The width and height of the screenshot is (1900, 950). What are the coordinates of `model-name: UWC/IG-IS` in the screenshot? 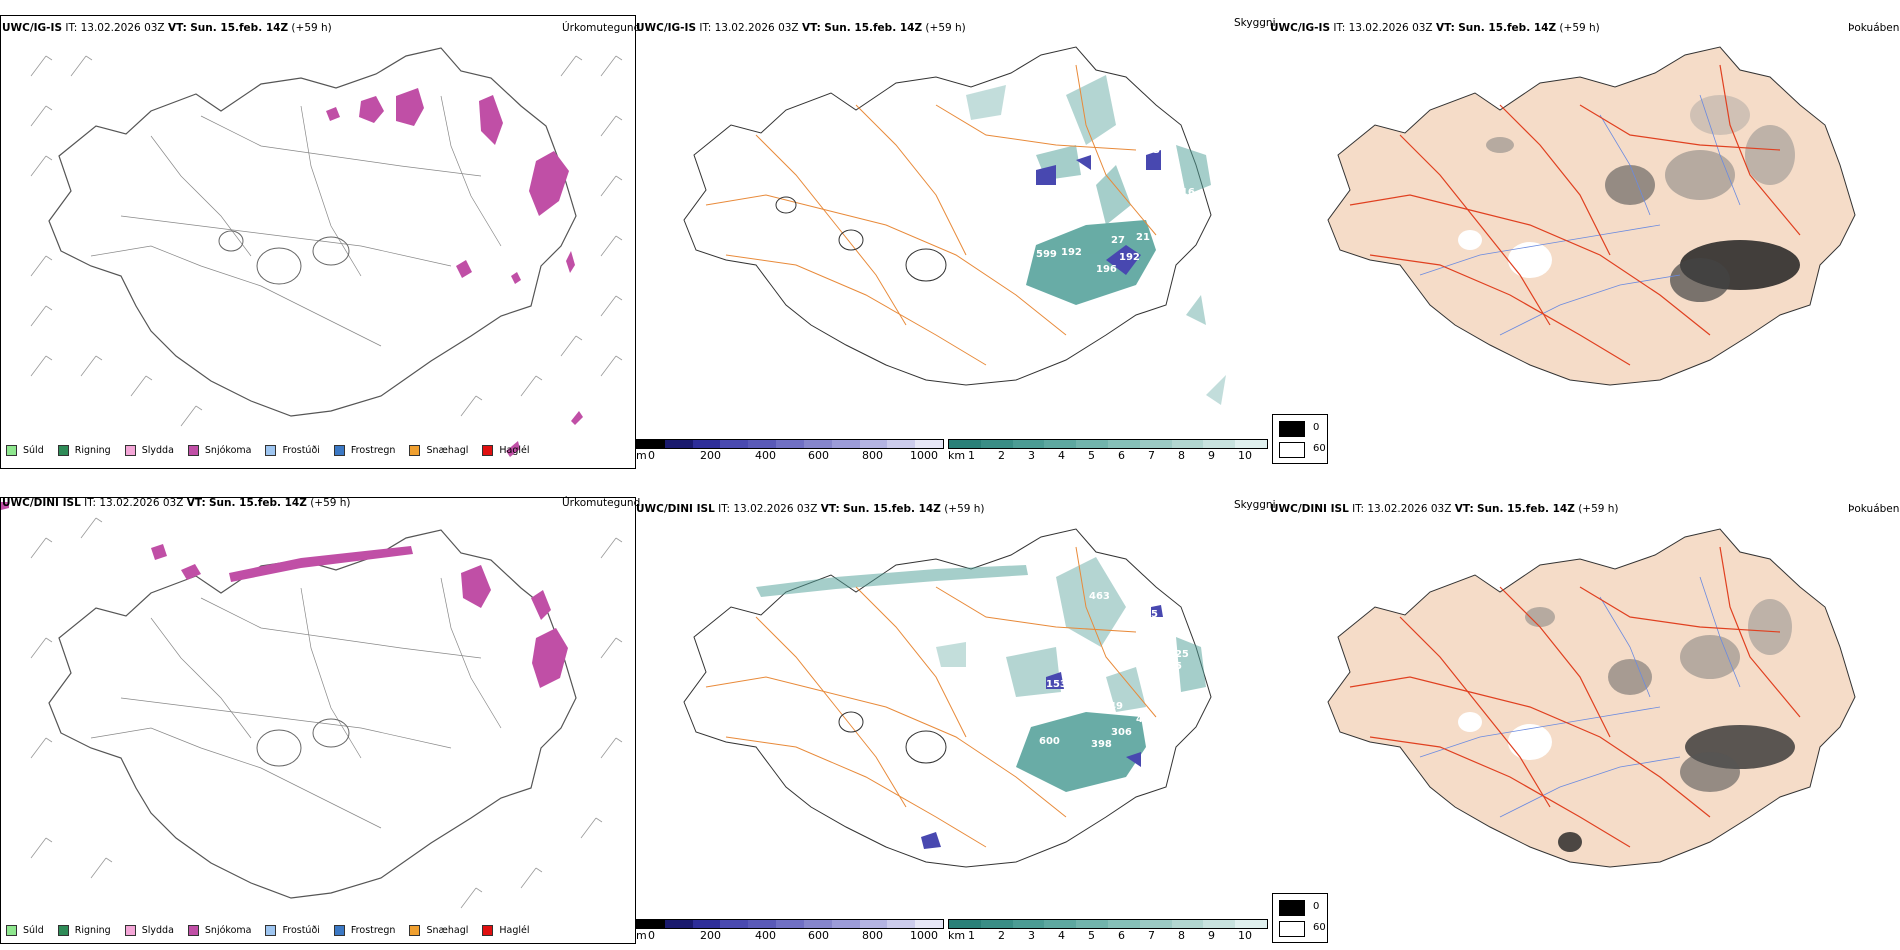 It's located at (666, 28).